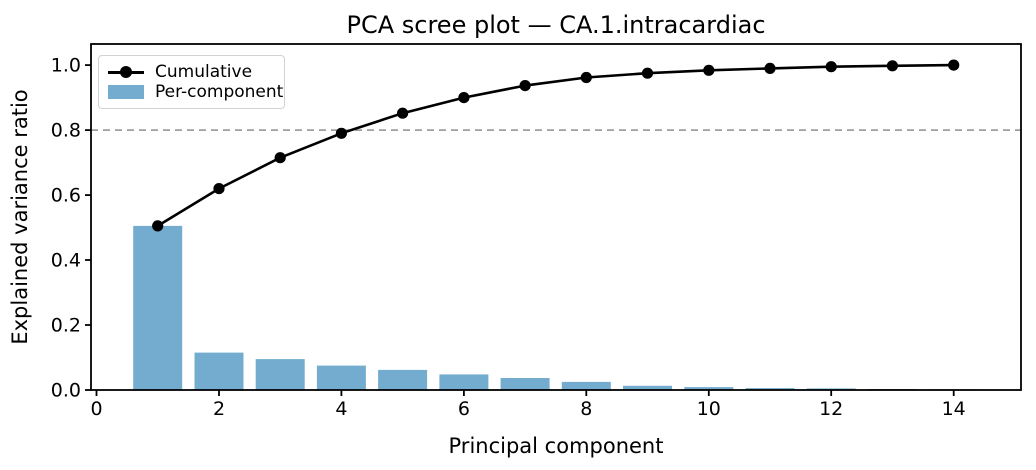 The height and width of the screenshot is (470, 1036). What do you see at coordinates (831, 409) in the screenshot?
I see `x-tick-label-12: 12` at bounding box center [831, 409].